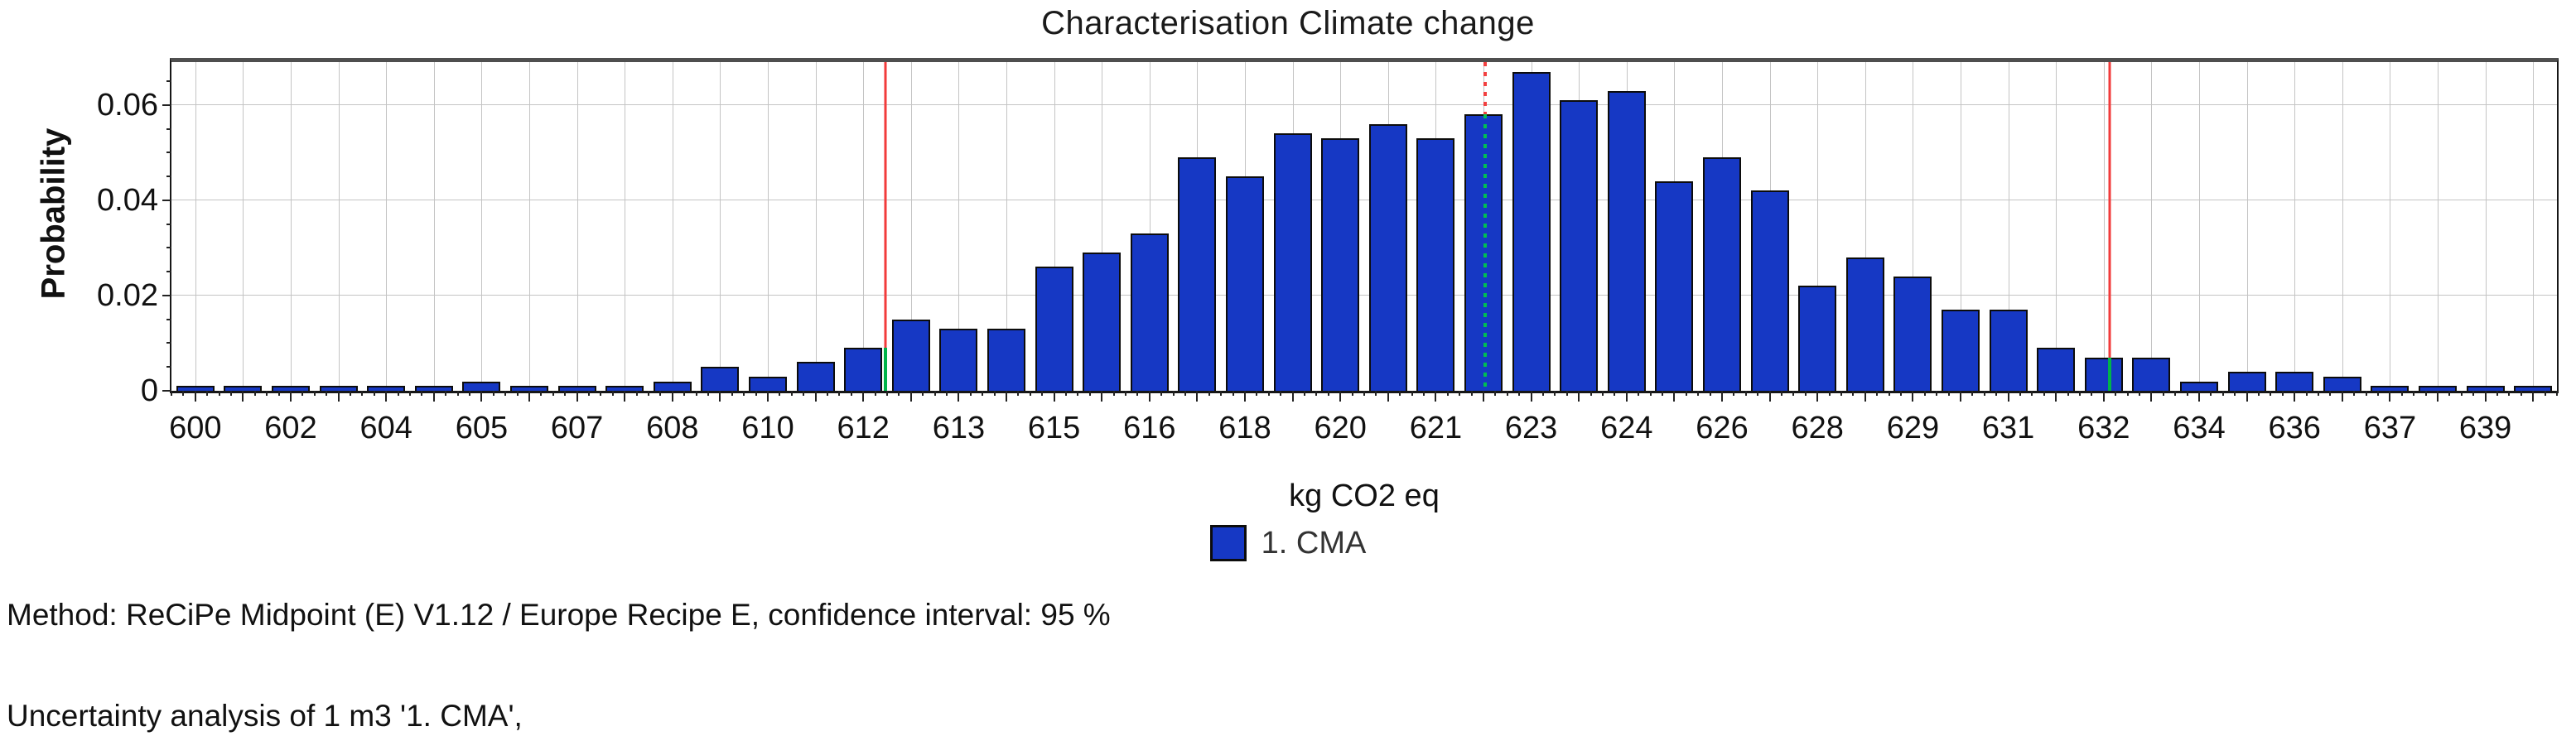 The width and height of the screenshot is (2576, 741). Describe the element at coordinates (1485, 88) in the screenshot. I see `median-dotted-line-red` at that location.